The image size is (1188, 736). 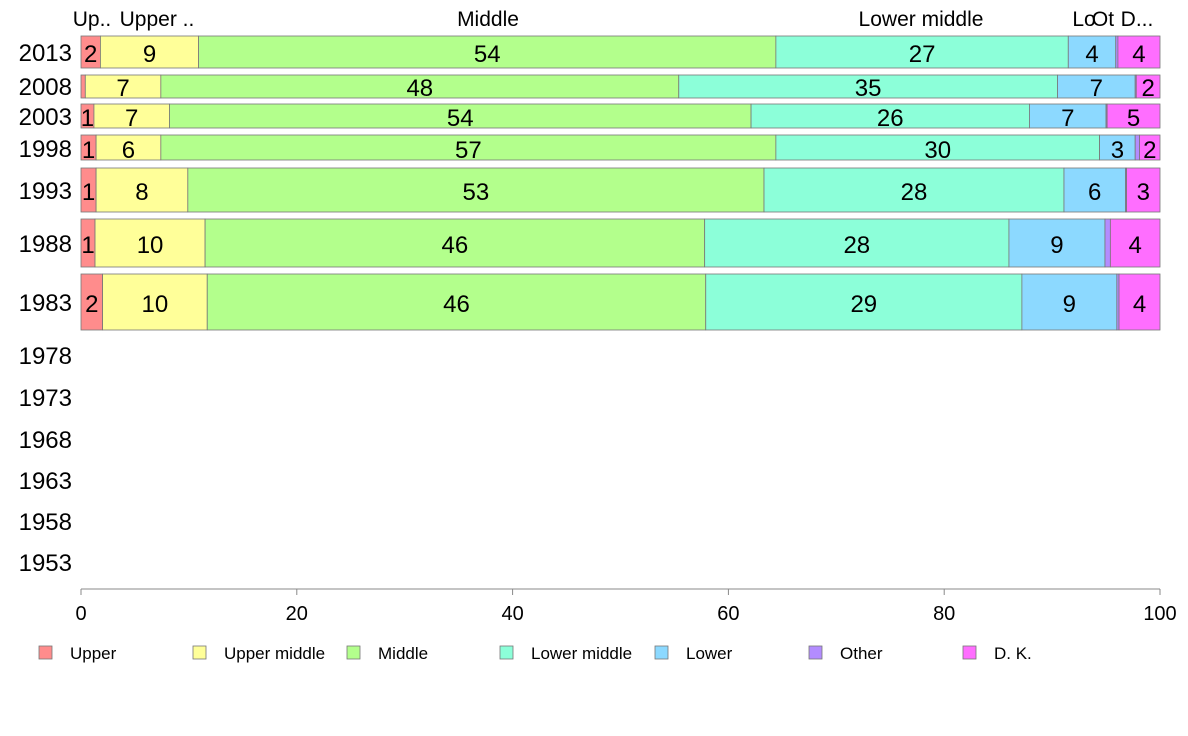 What do you see at coordinates (297, 614) in the screenshot?
I see `x-tick-label: 20` at bounding box center [297, 614].